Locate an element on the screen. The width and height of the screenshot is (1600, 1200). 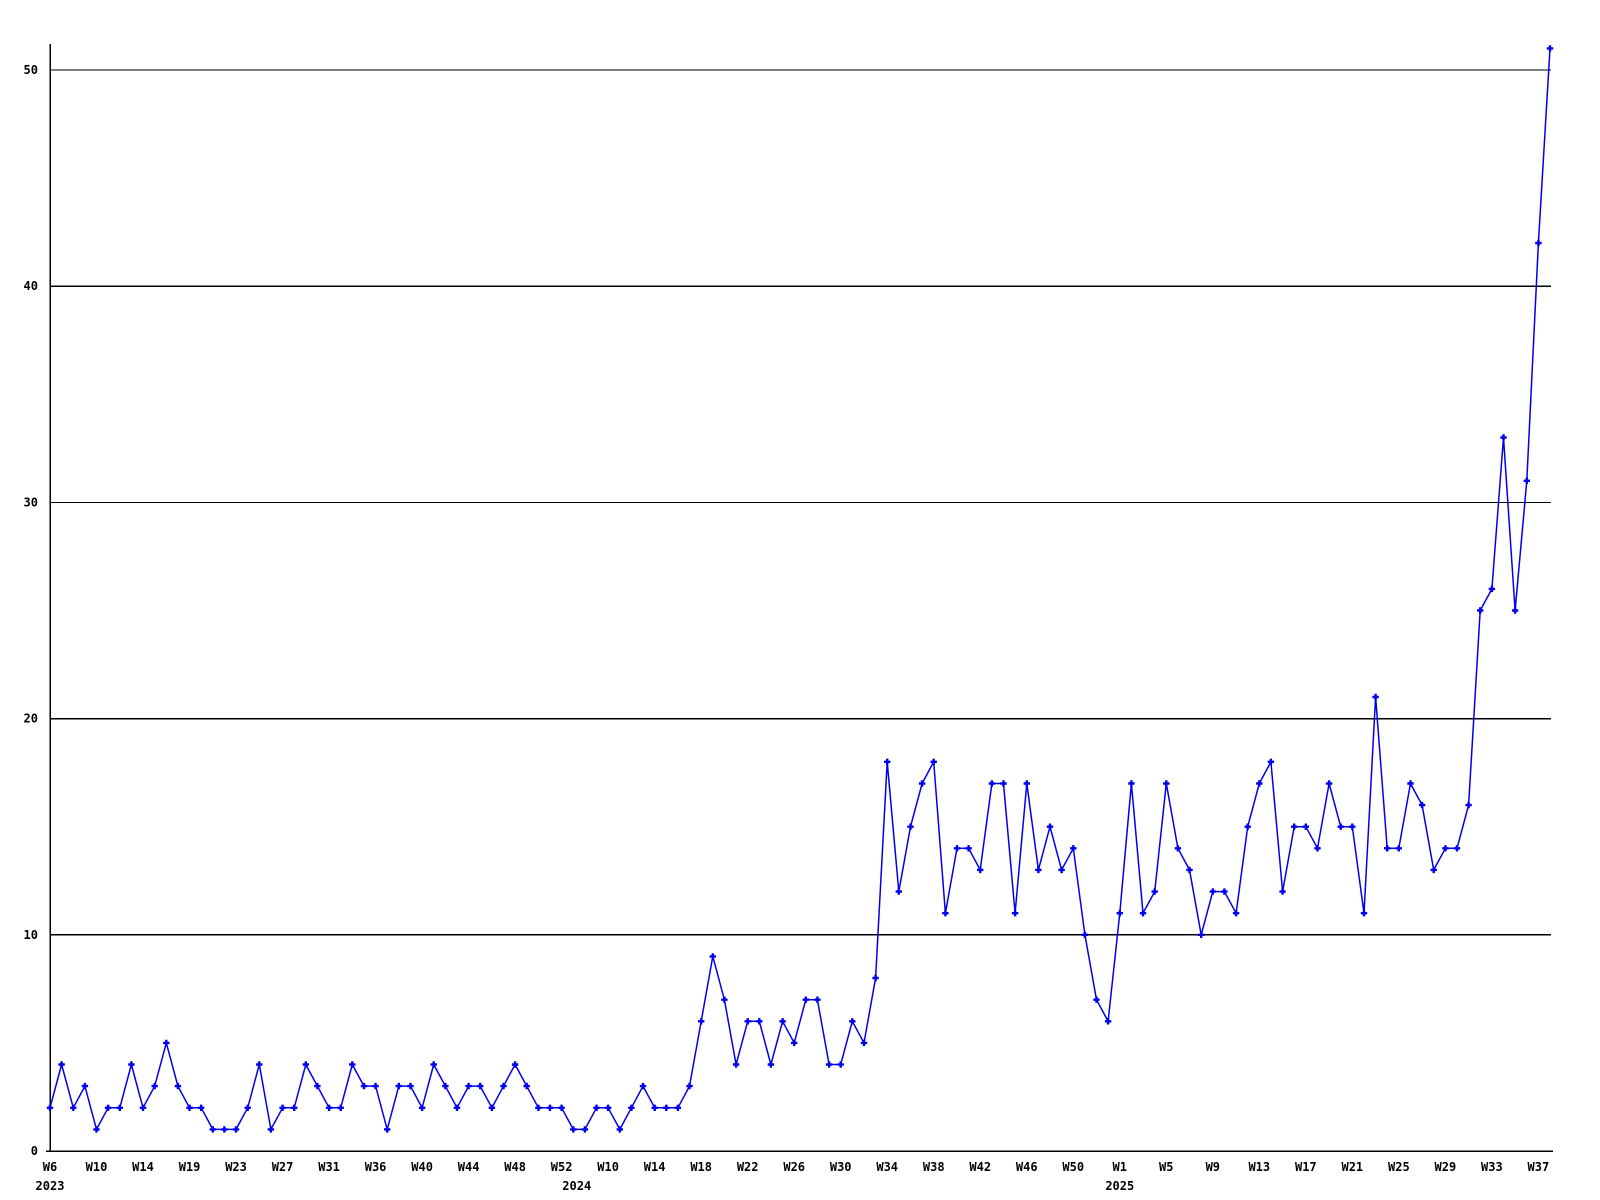
x-tick-label: W21 is located at coordinates (1352, 1167).